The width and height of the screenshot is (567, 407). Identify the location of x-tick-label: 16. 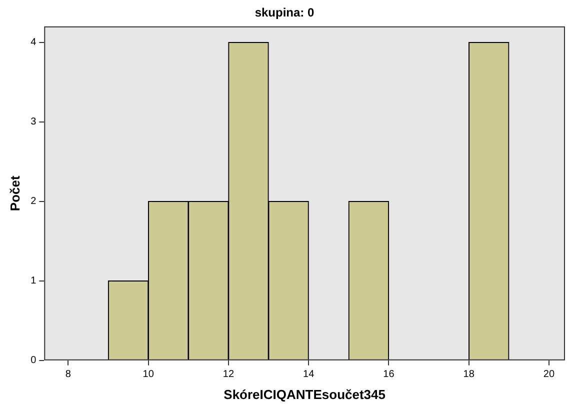
(389, 374).